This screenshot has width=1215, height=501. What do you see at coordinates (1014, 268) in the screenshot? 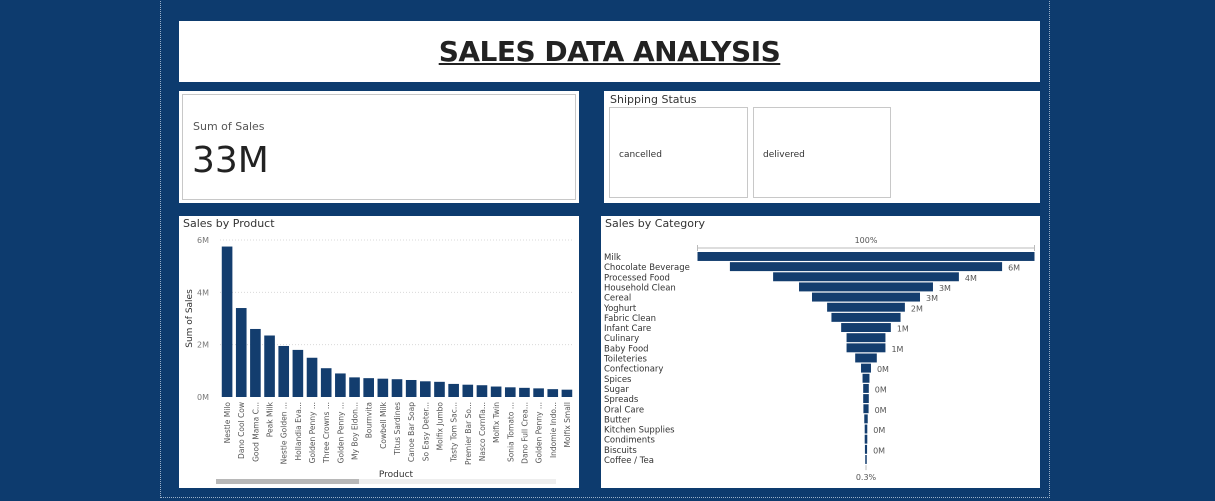
I see `data-label: 6M` at bounding box center [1014, 268].